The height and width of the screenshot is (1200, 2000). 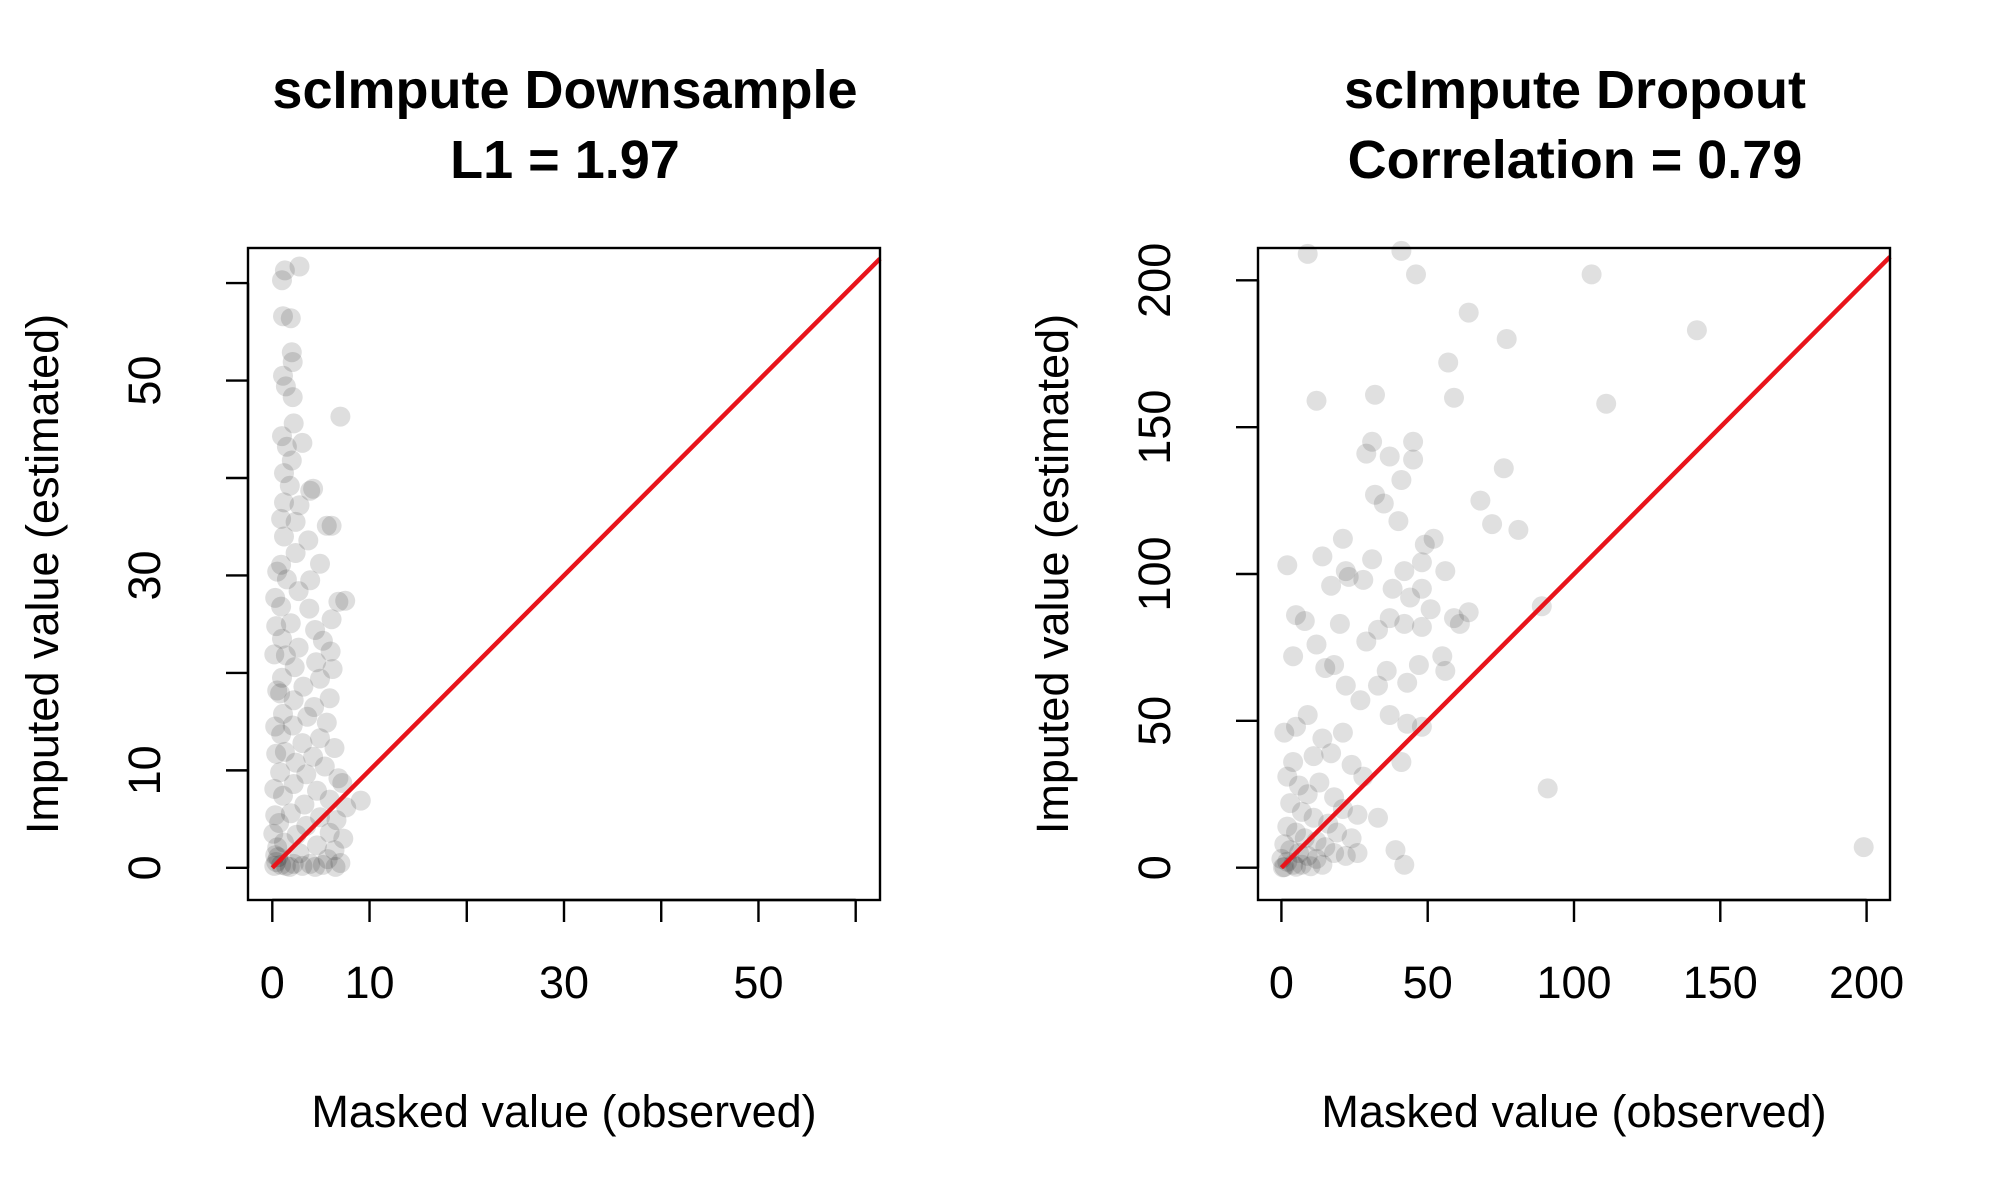 What do you see at coordinates (184, 580) in the screenshot?
I see `panel-downsample-y-axis: 0 10 30 50` at bounding box center [184, 580].